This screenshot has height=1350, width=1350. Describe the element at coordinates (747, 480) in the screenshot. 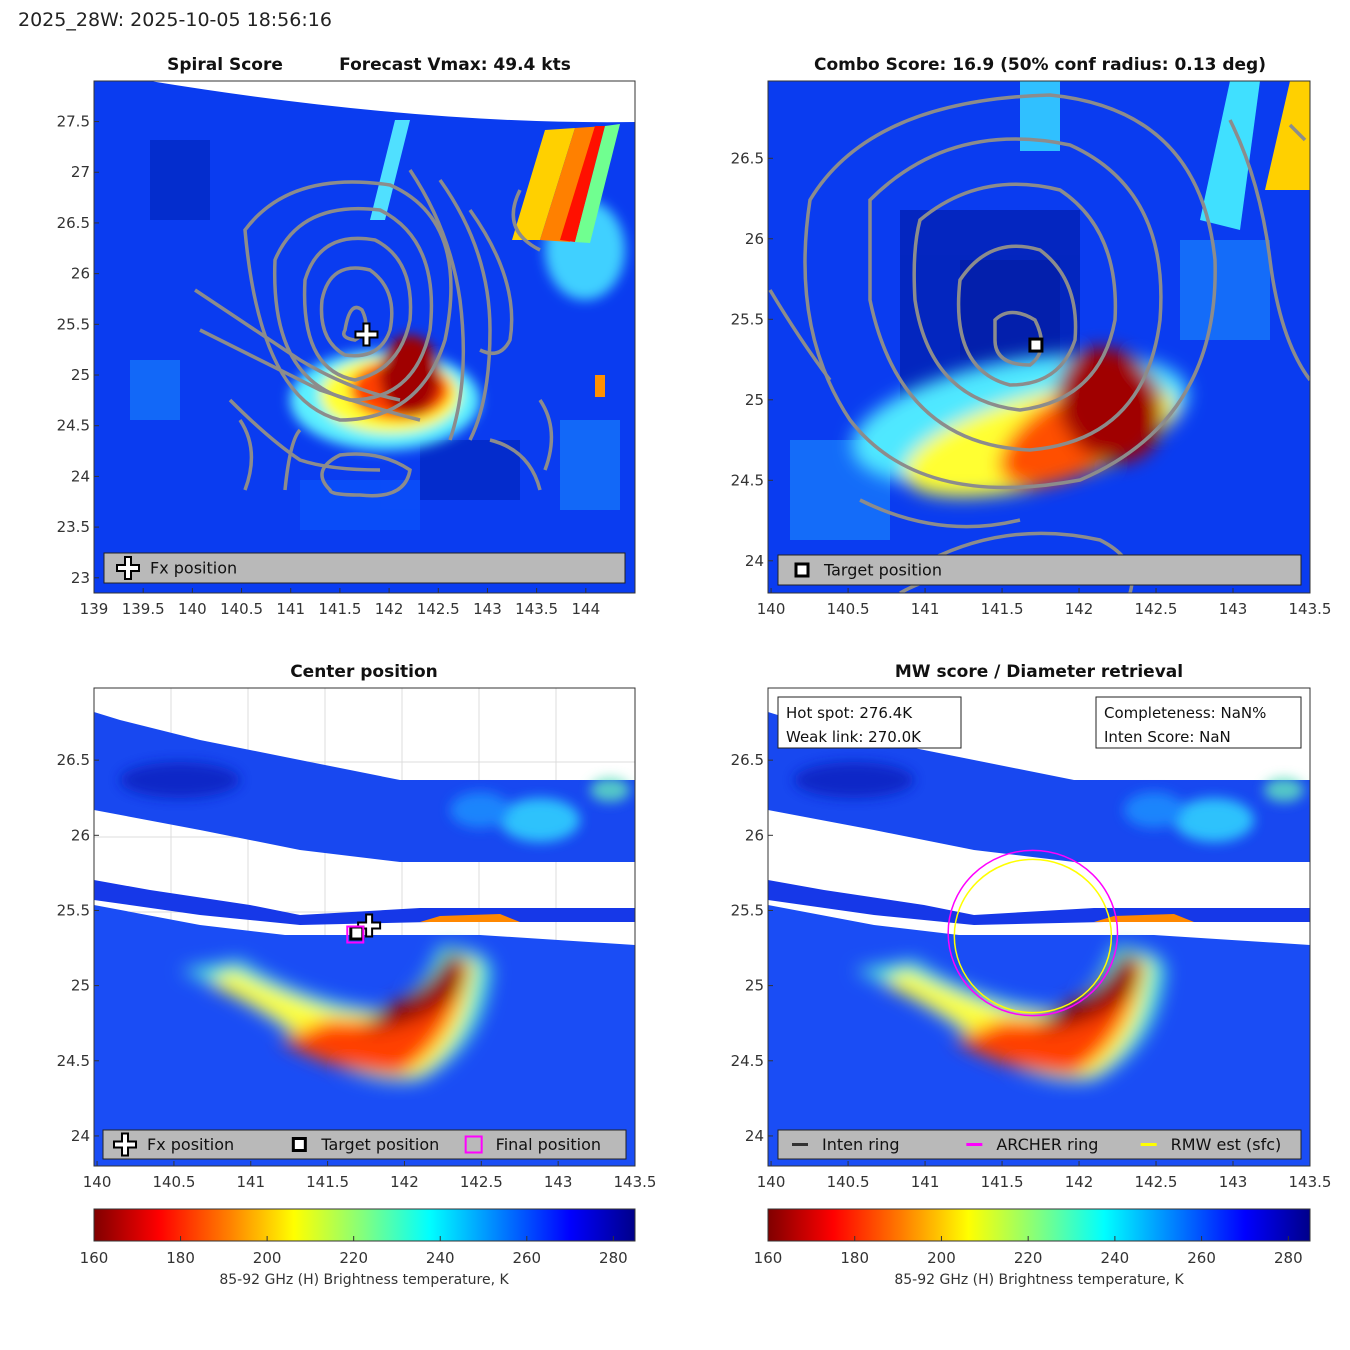

I see `combo-ytick-label: 24.5` at that location.